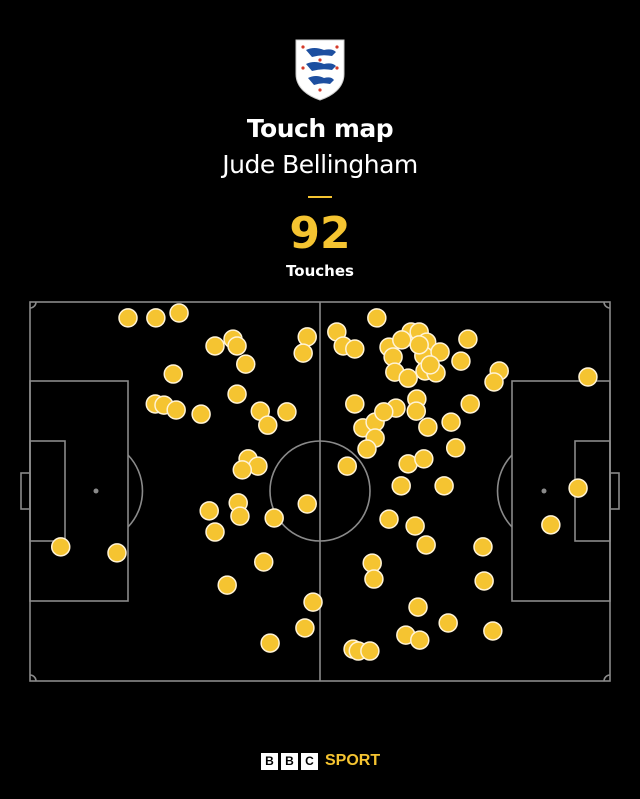  I want to click on right-penalty-arc, so click(504, 491).